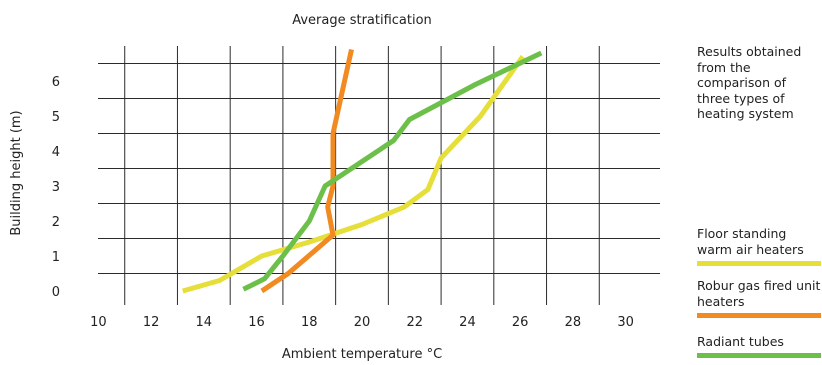  I want to click on legend-label-floor-standing: Floor standing warm air heaters, so click(750, 241).